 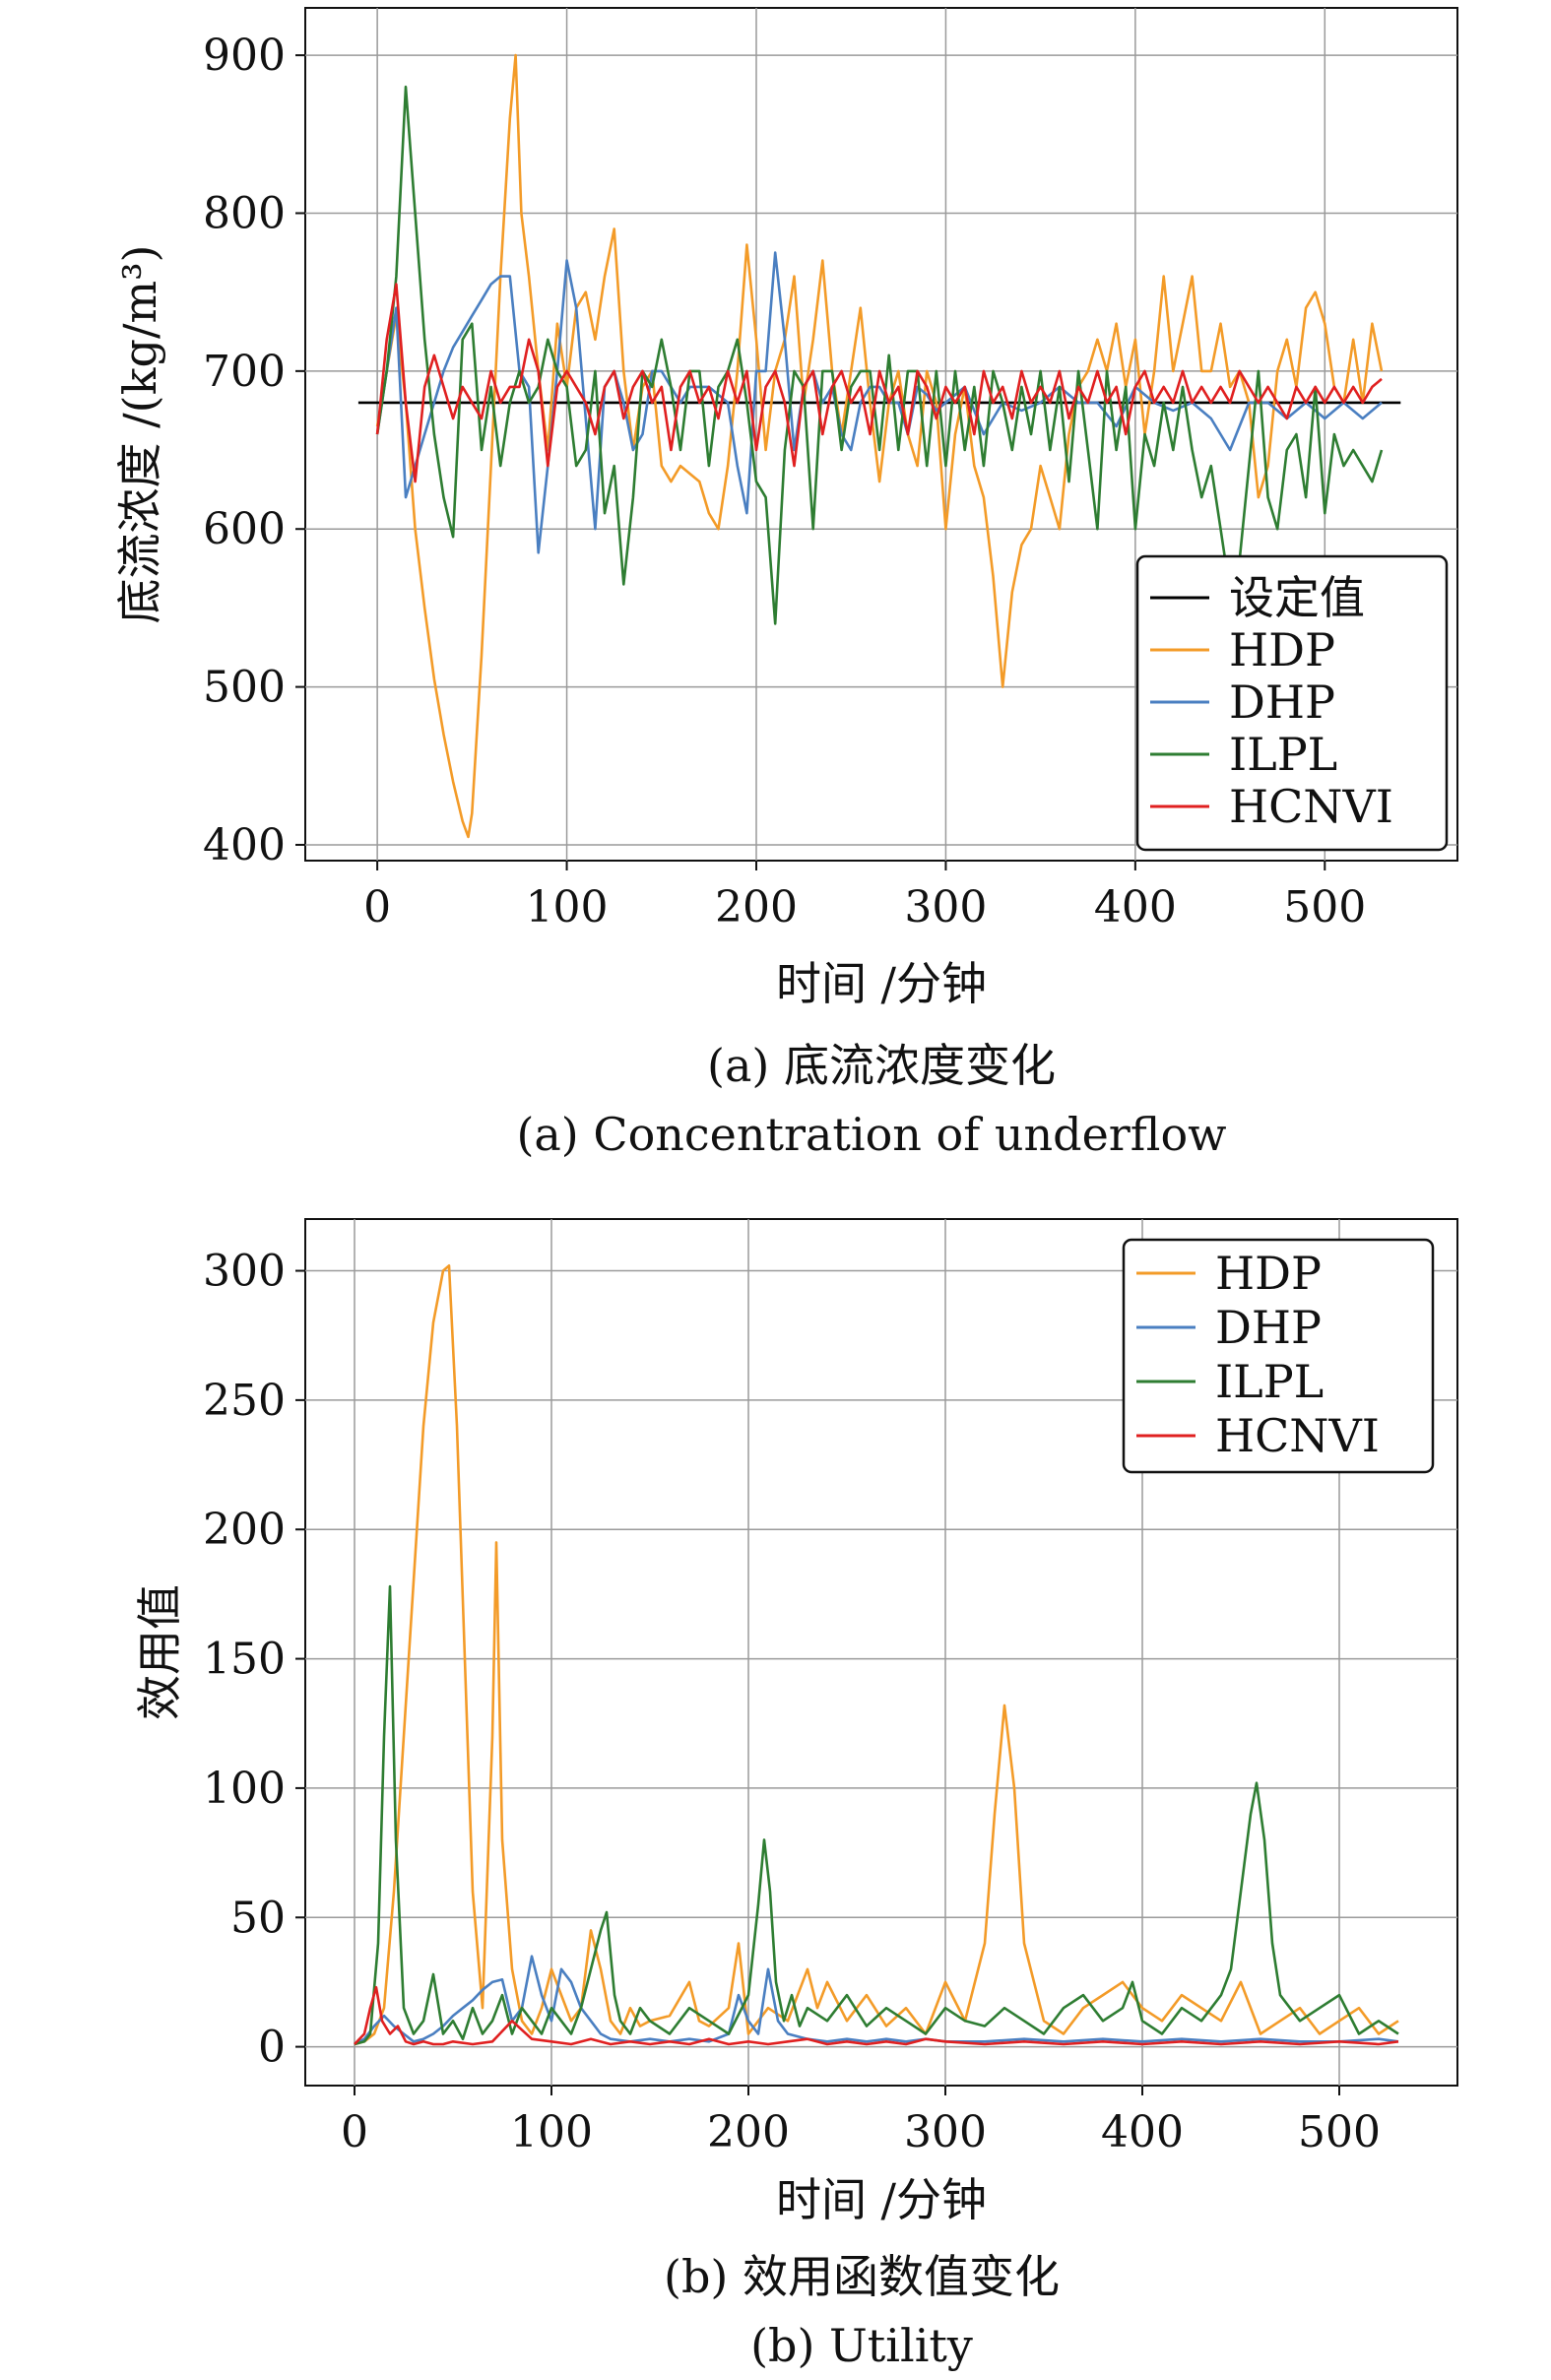 What do you see at coordinates (377, 907) in the screenshot?
I see `chart-a-xtick-label-0: 0` at bounding box center [377, 907].